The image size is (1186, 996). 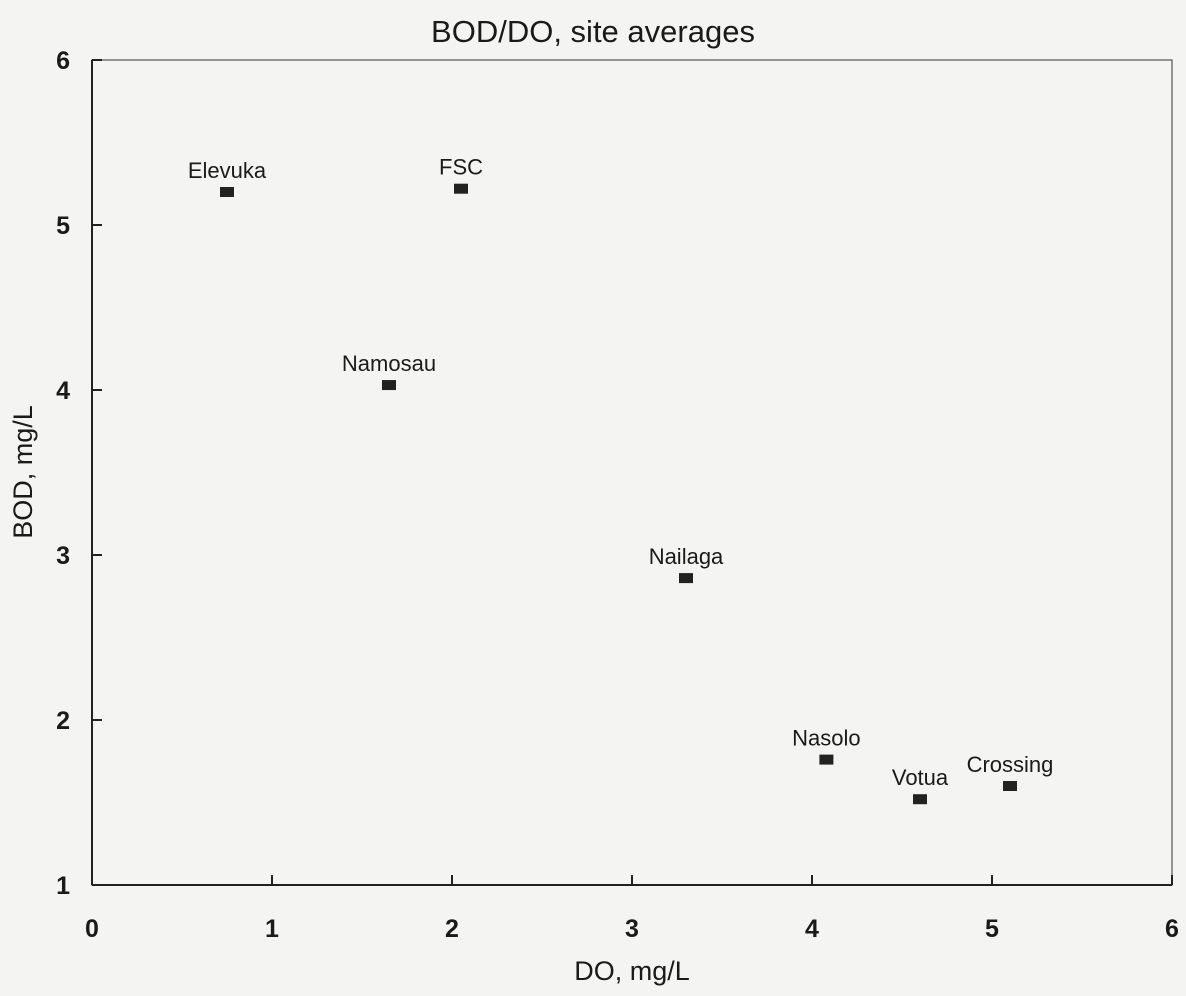 I want to click on point-label: Nailaga, so click(x=686, y=556).